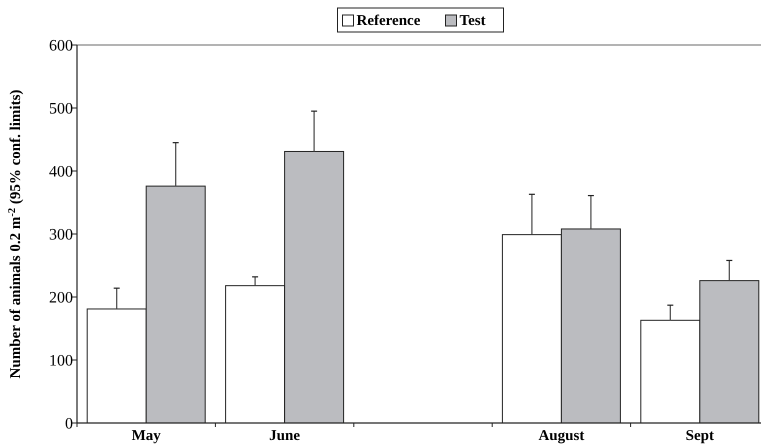  Describe the element at coordinates (284, 436) in the screenshot. I see `x-tick-label: June` at that location.